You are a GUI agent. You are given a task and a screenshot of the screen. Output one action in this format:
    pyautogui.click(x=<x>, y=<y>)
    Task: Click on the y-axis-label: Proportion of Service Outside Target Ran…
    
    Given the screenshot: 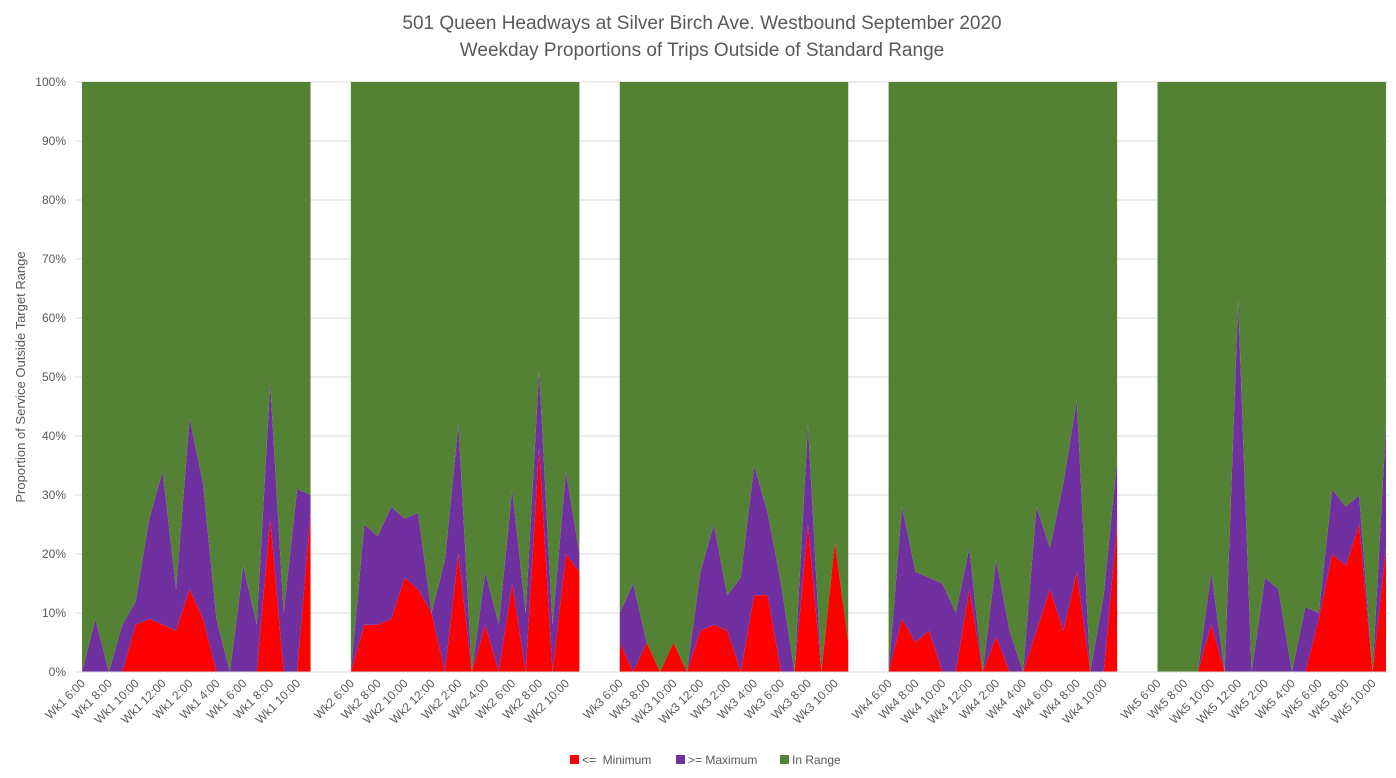 What is the action you would take?
    pyautogui.click(x=20, y=376)
    